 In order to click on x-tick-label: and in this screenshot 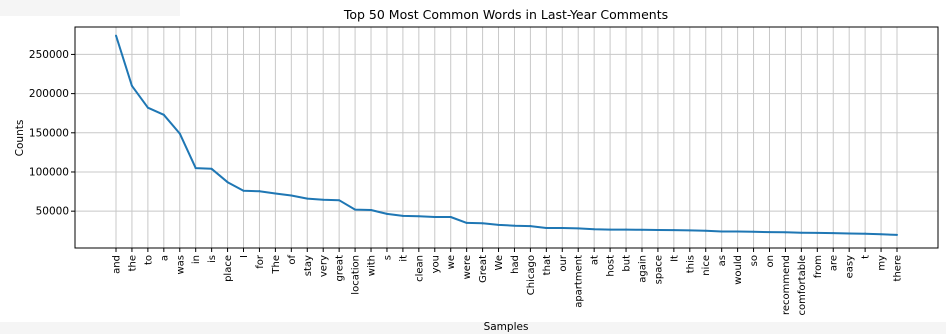, I will do `click(117, 264)`.